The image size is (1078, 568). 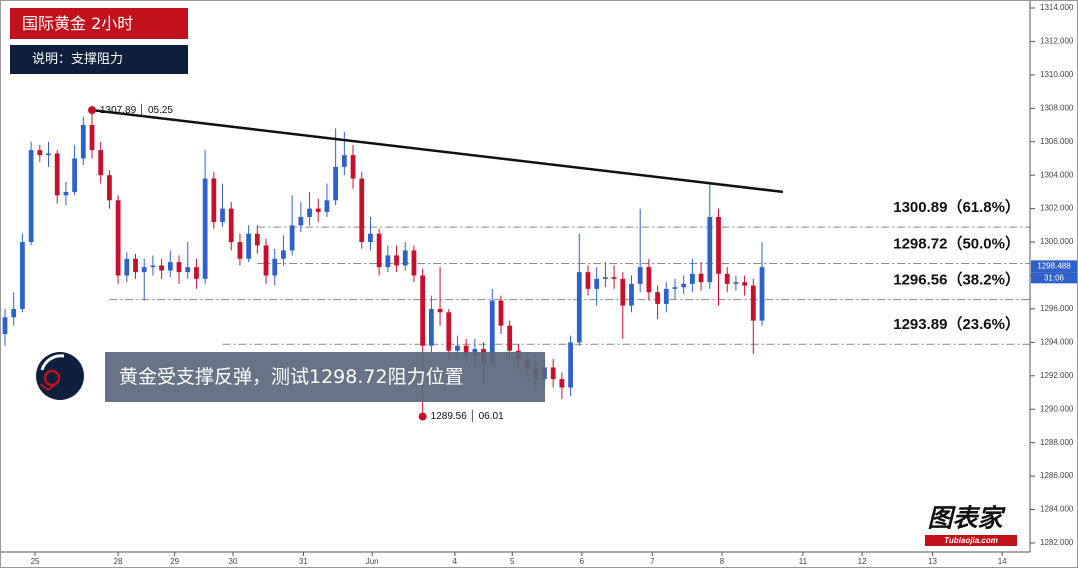 What do you see at coordinates (1057, 174) in the screenshot?
I see `y-tick-label: 1304.000` at bounding box center [1057, 174].